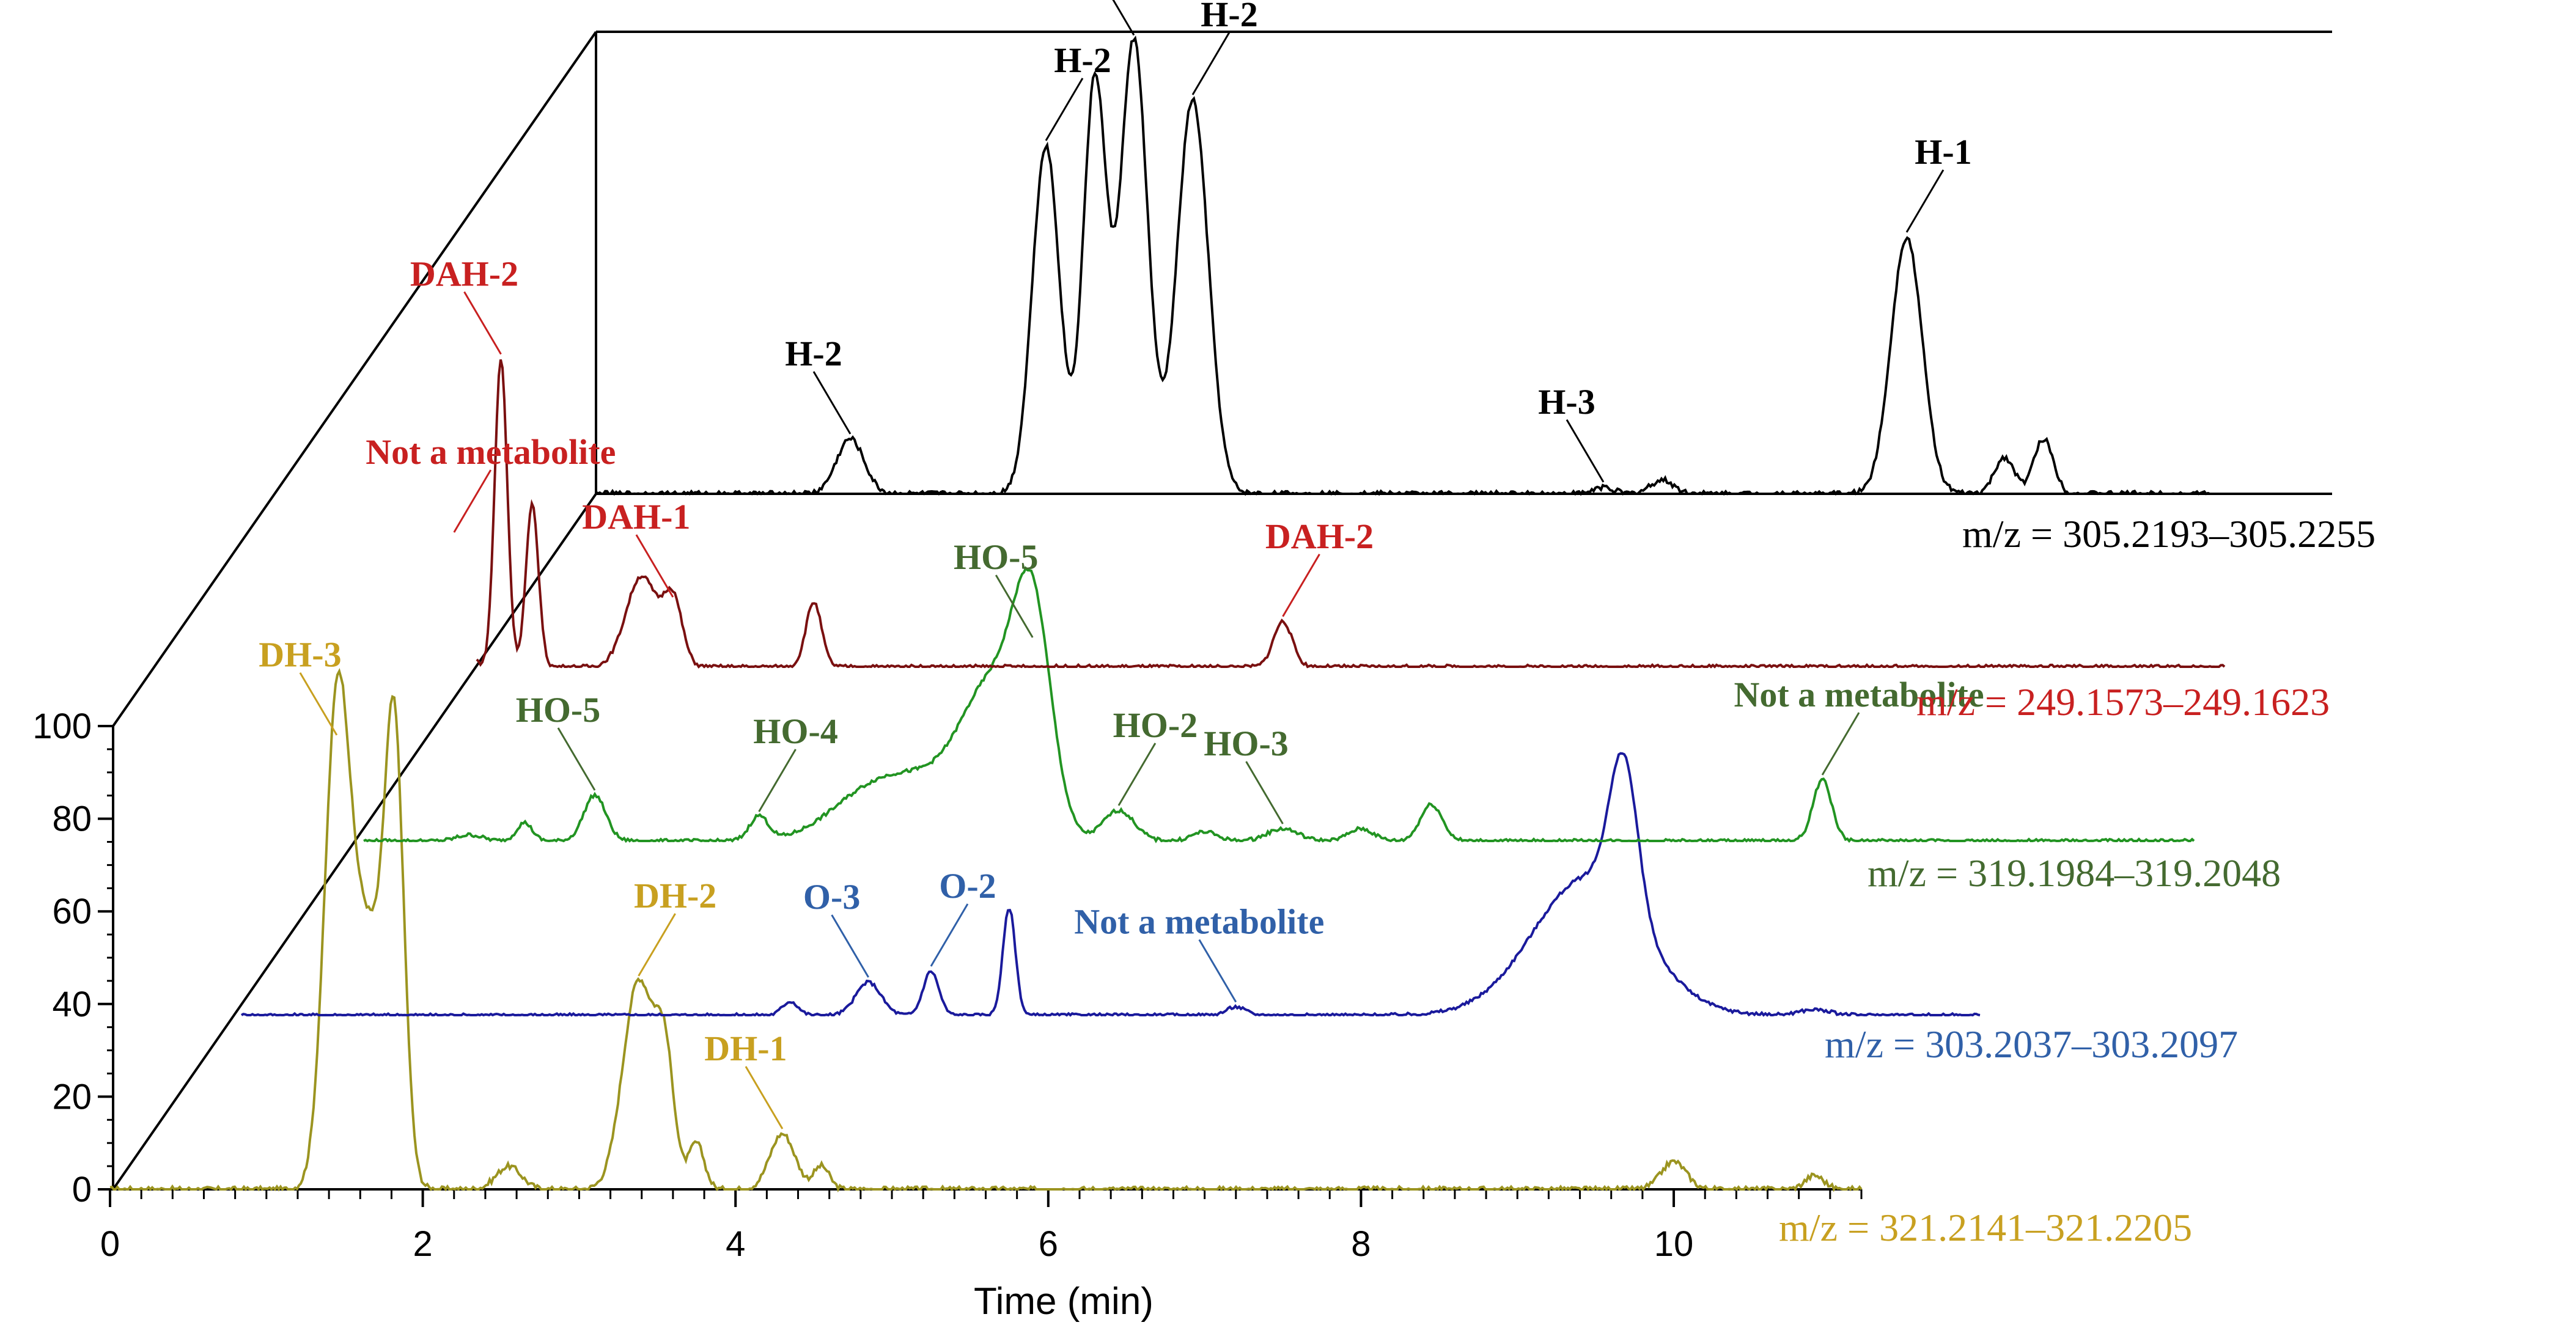 The height and width of the screenshot is (1336, 2576). Describe the element at coordinates (72, 1097) in the screenshot. I see `y-tick-label: 20` at that location.